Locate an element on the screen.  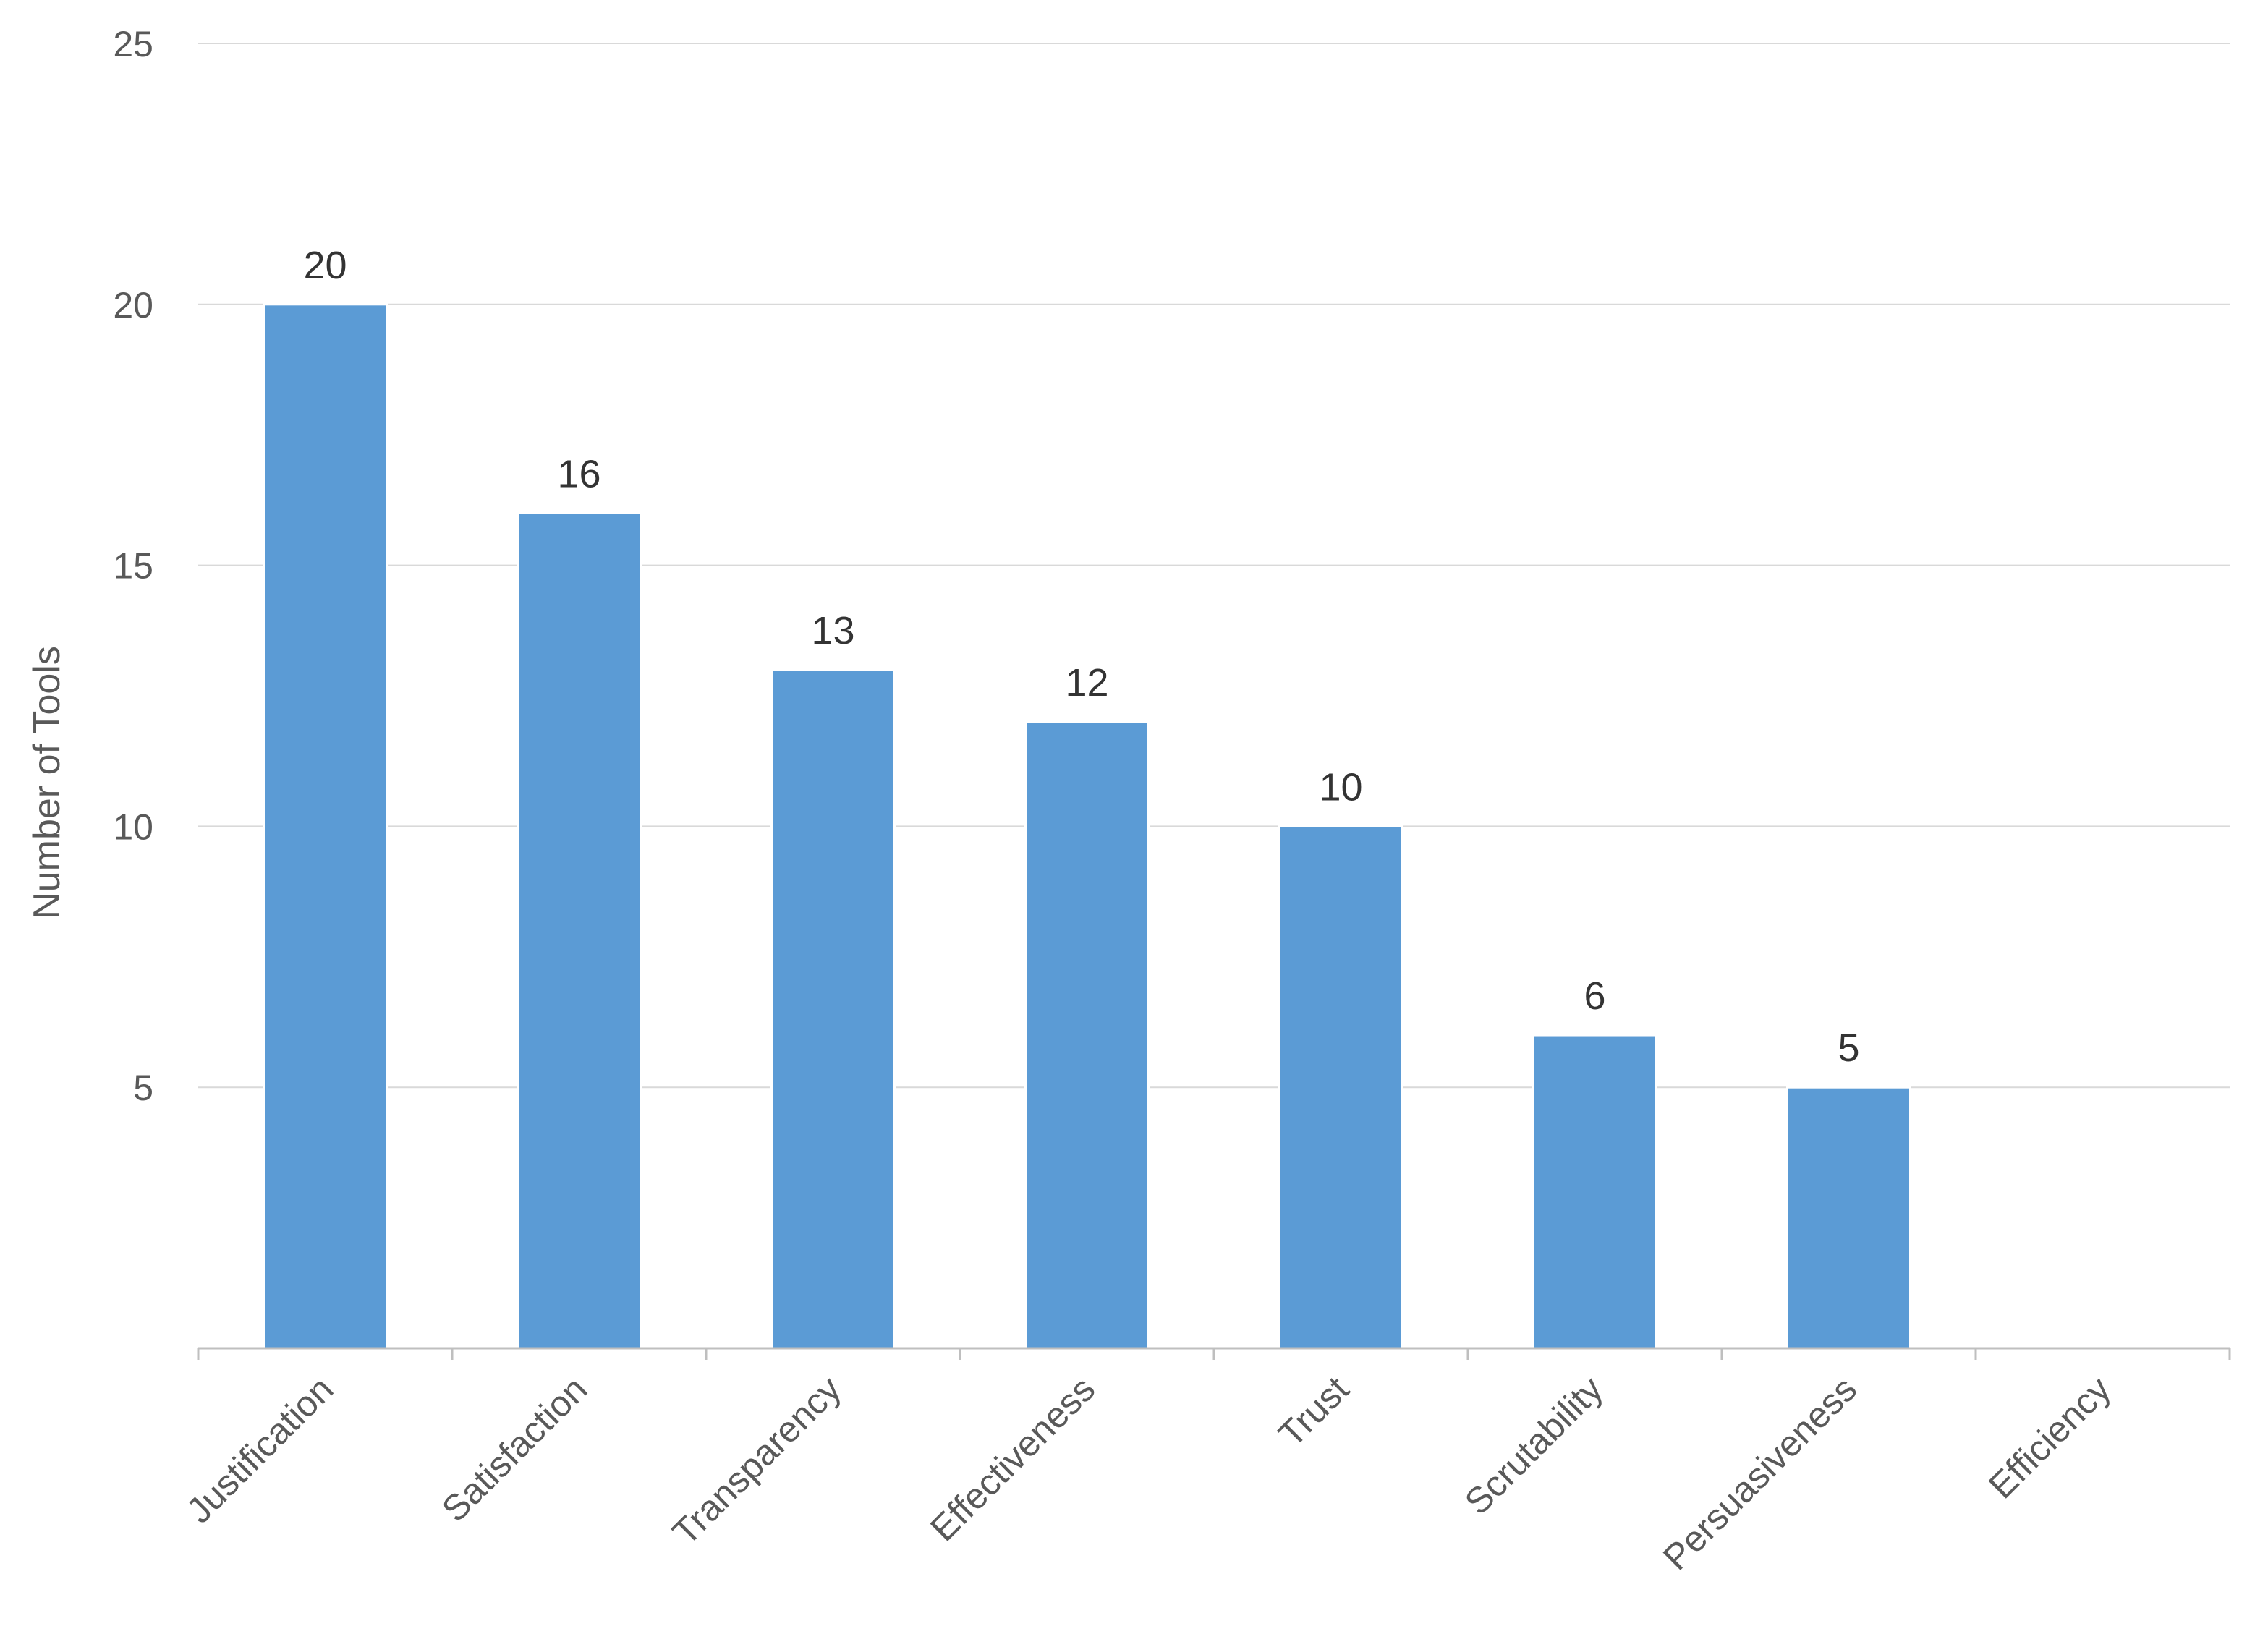
y-tick-label: 15 is located at coordinates (133, 566).